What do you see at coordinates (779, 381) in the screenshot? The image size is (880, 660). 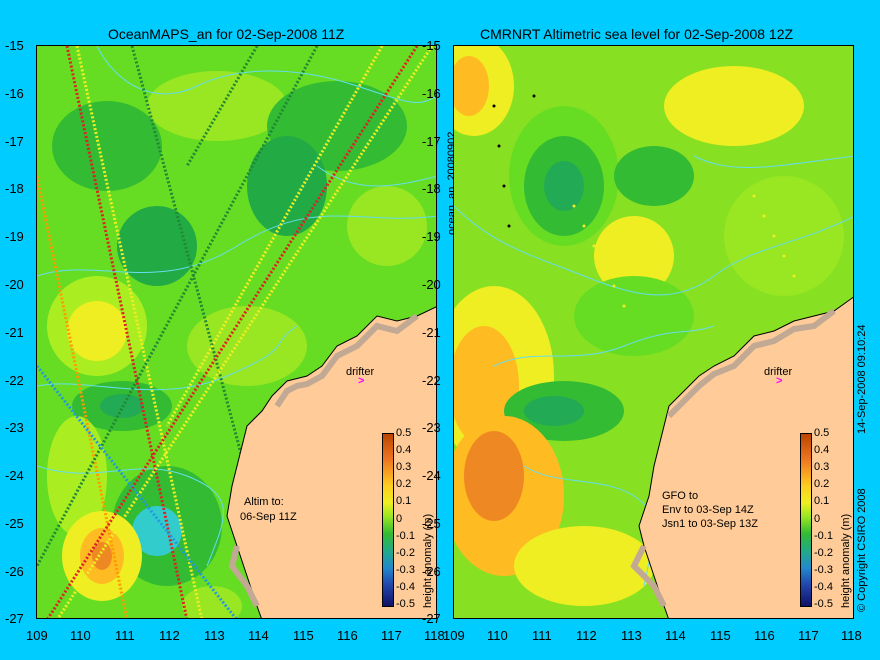 I see `drifter-marker-right: >` at bounding box center [779, 381].